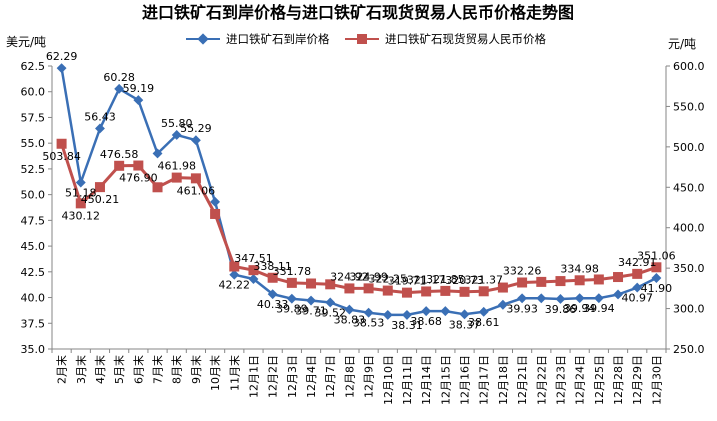 The width and height of the screenshot is (717, 421). I want to click on x-tick-label: 12月2日, so click(273, 376).